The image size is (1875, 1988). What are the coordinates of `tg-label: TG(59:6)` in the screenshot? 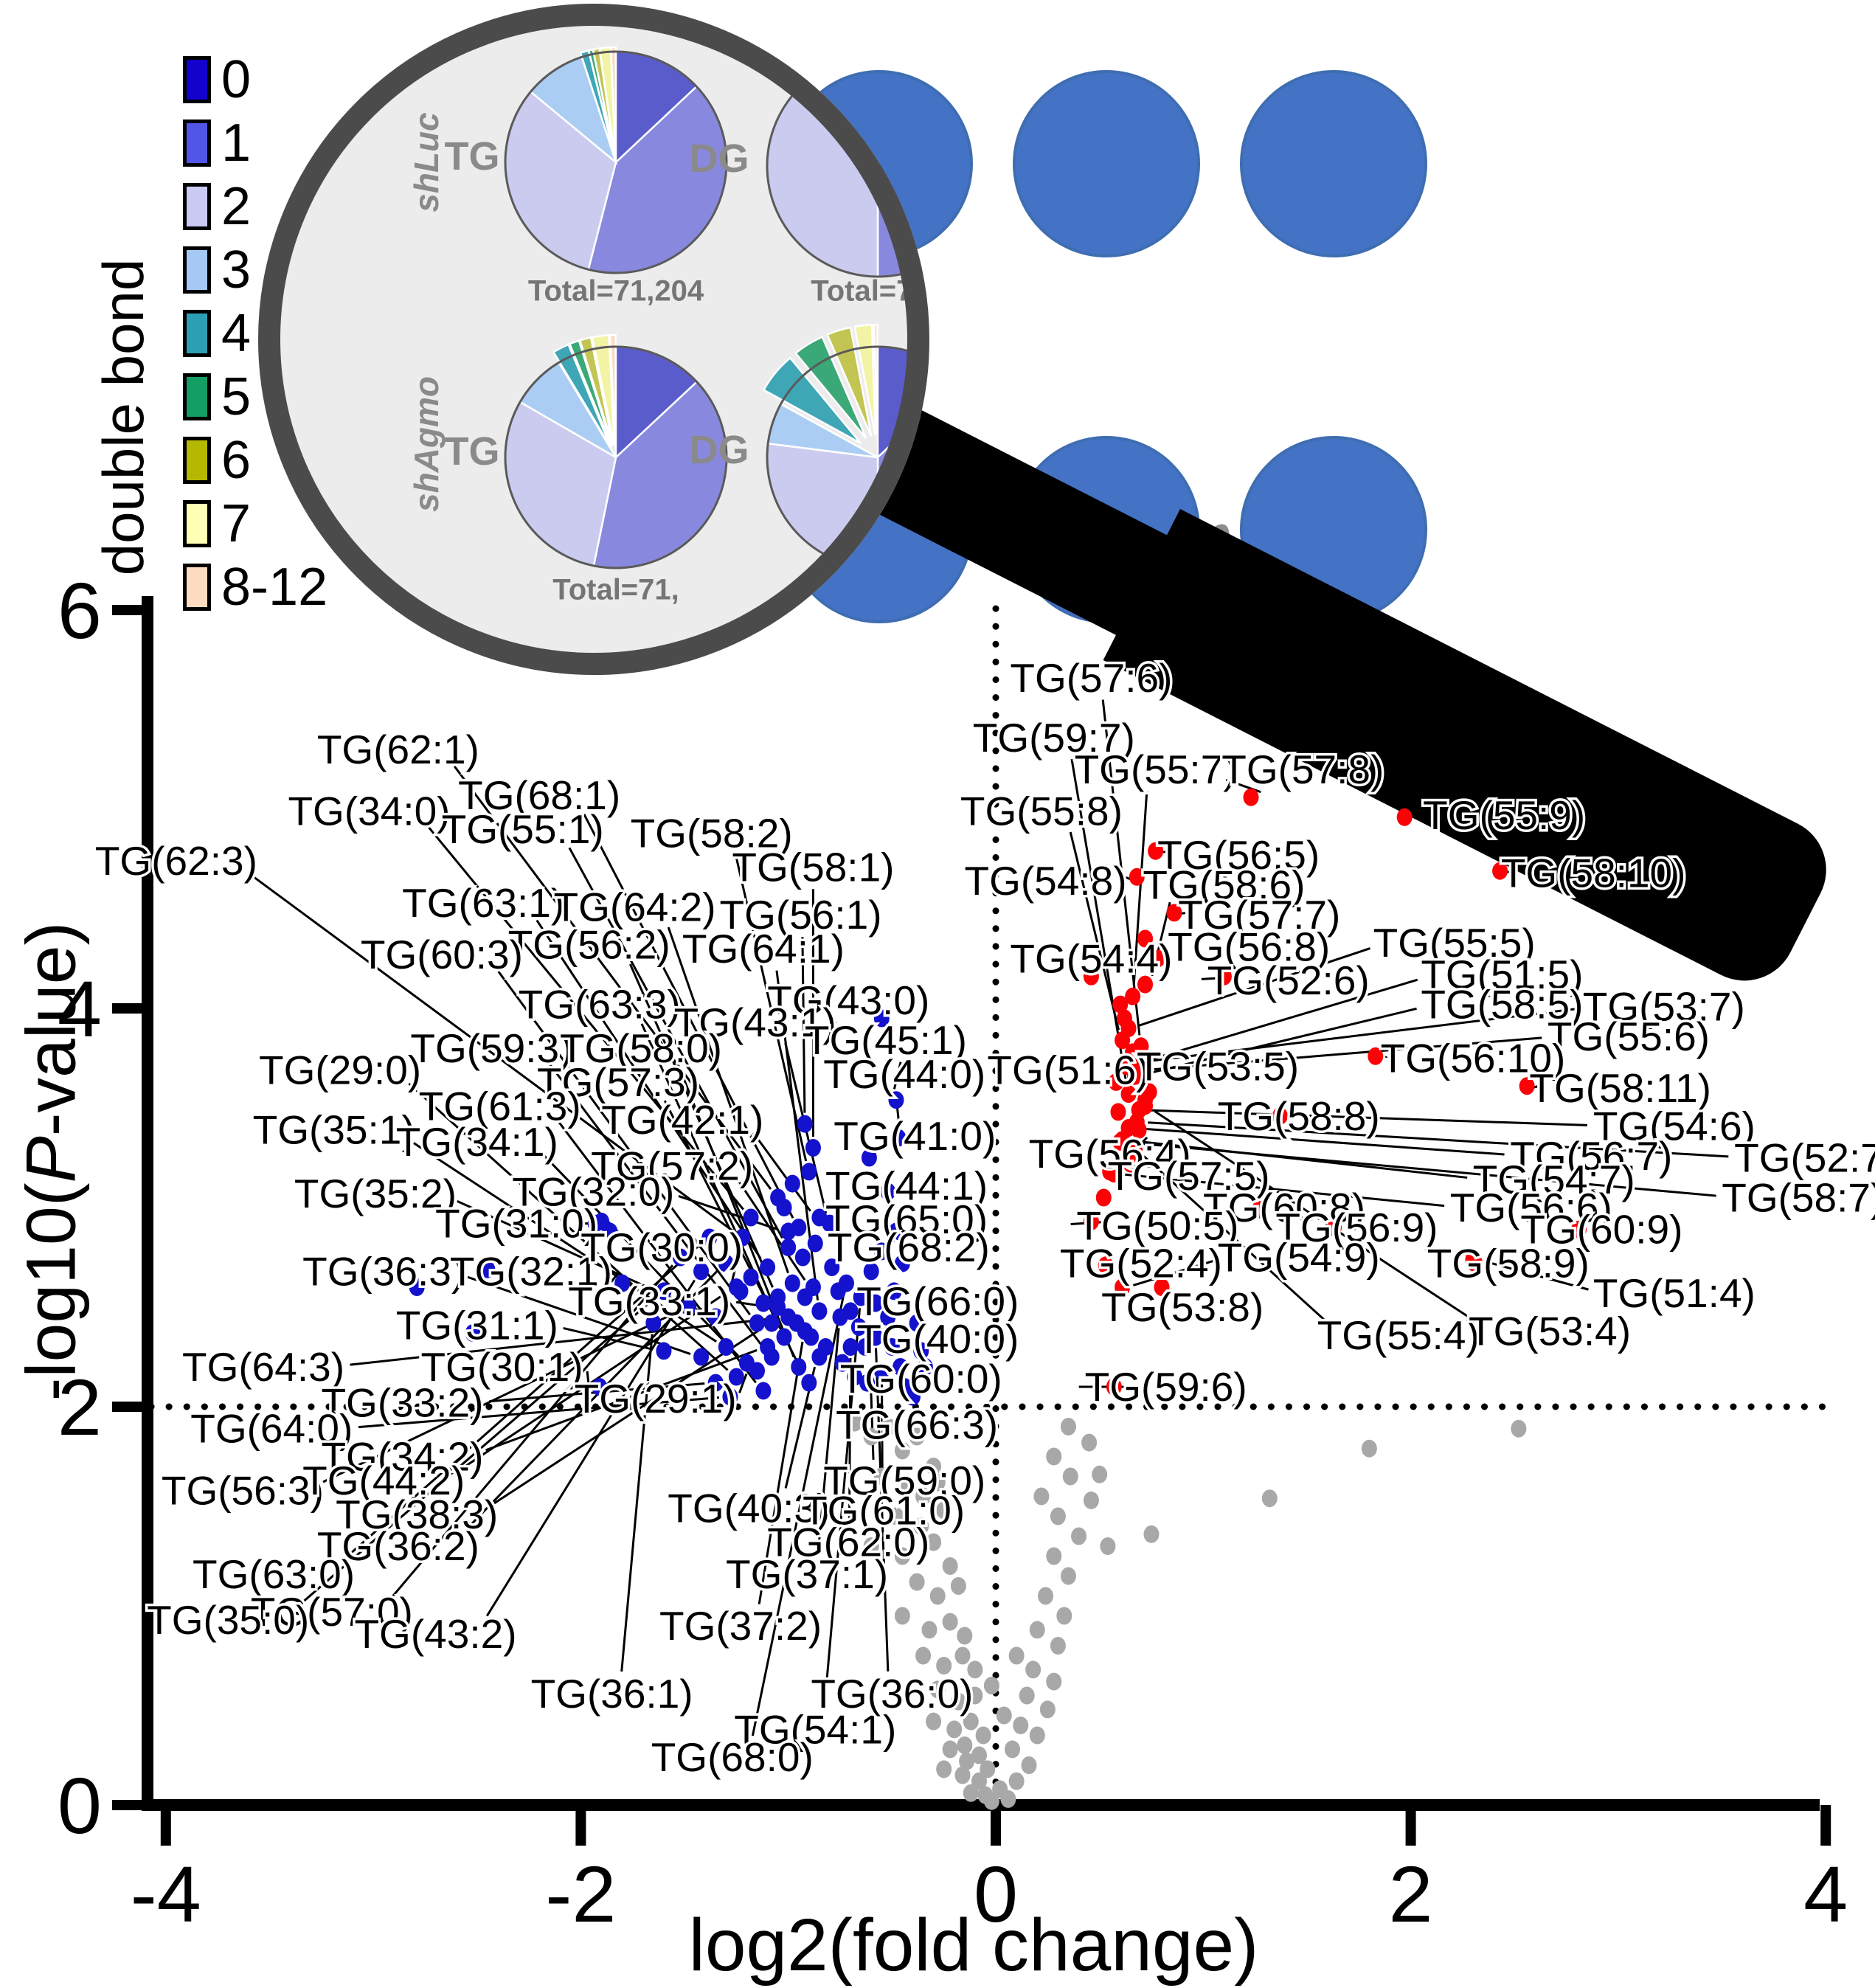 It's located at (1166, 1387).